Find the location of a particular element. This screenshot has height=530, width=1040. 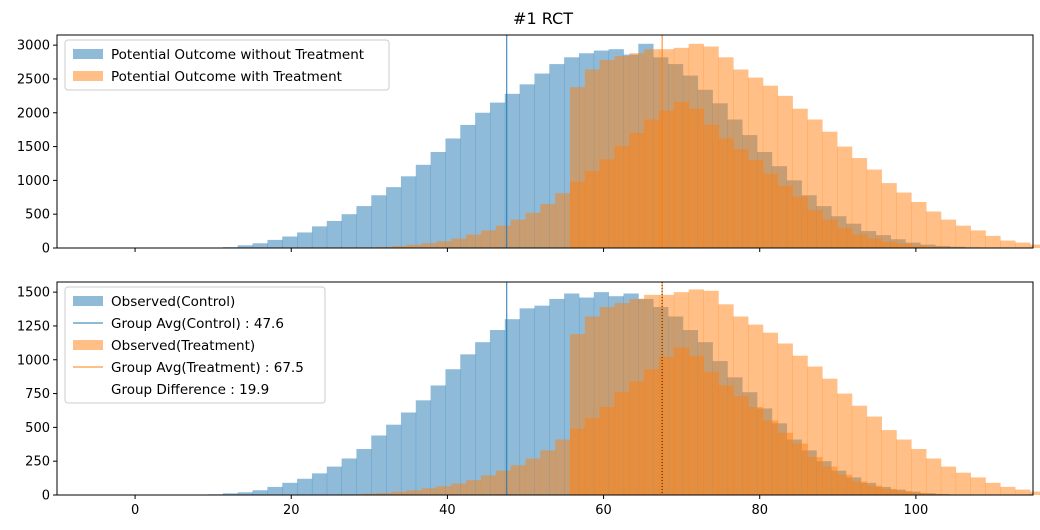

y-tick-label: 2000 is located at coordinates (33, 113).